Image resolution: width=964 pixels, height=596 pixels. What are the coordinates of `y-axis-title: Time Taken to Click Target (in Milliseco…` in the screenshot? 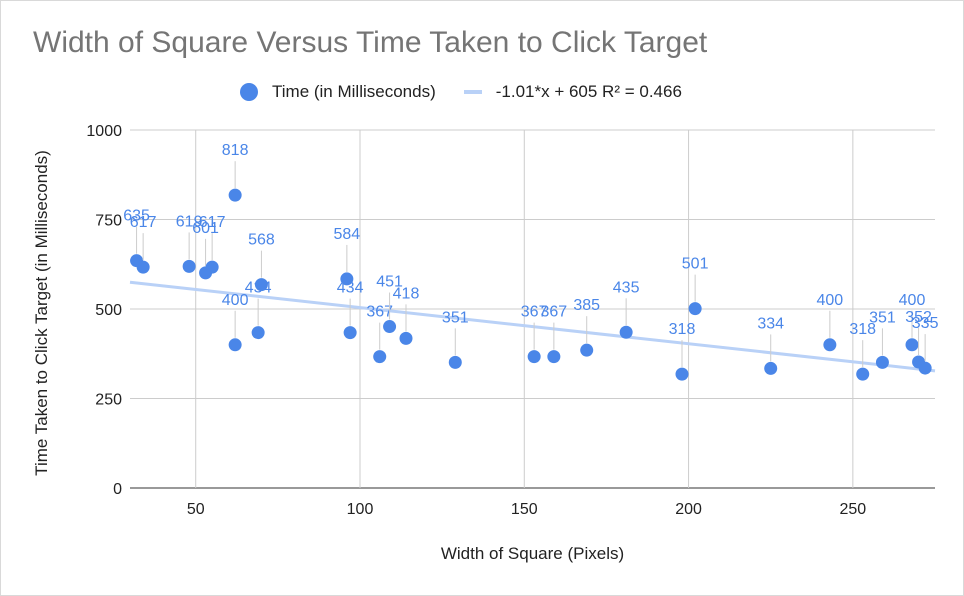 It's located at (41, 313).